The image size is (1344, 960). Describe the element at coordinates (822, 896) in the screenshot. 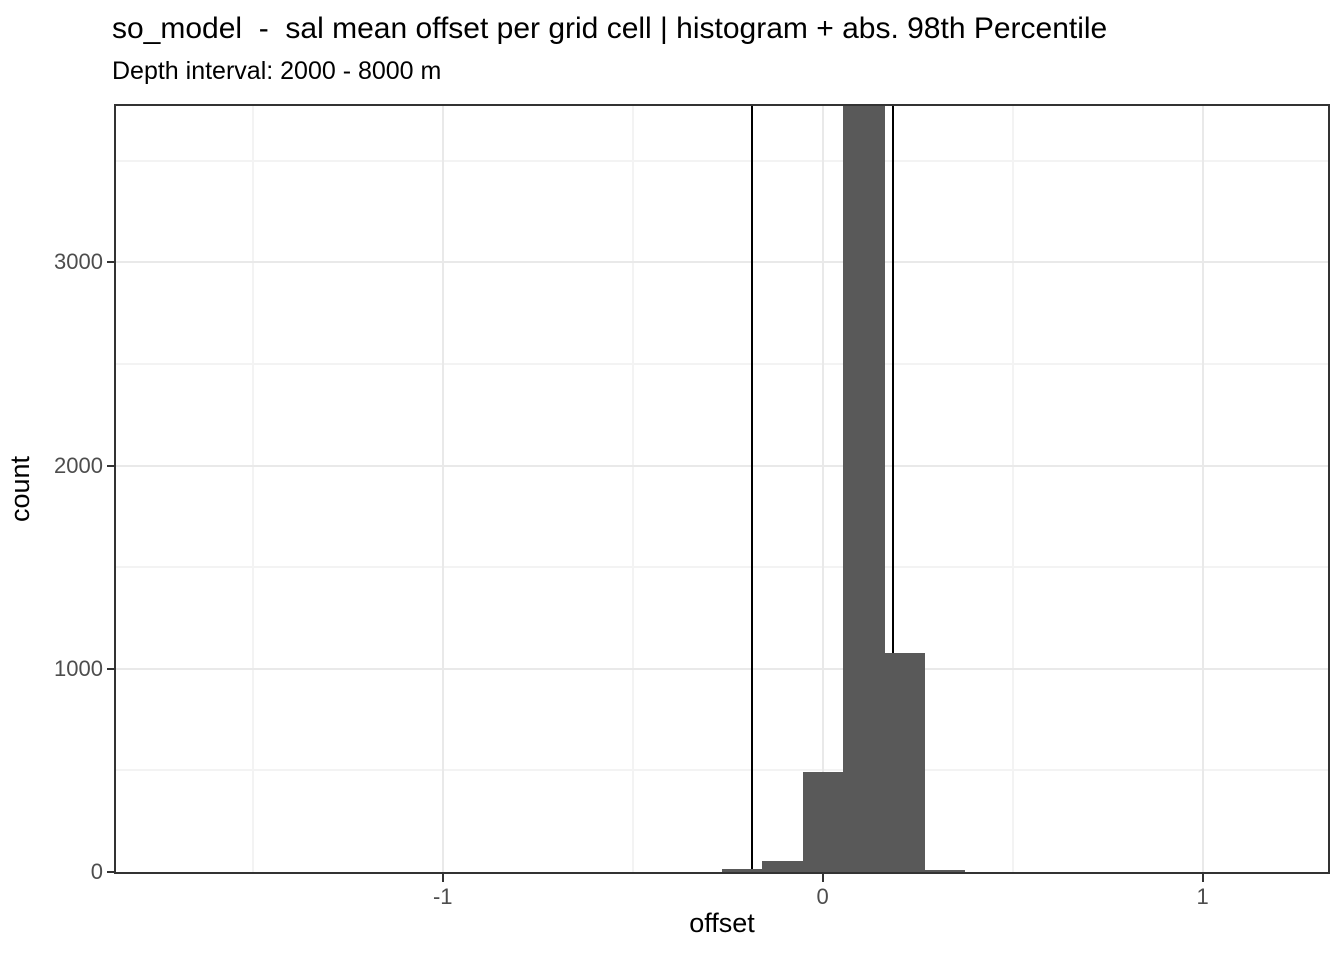

I see `x-tick-label: 0` at that location.